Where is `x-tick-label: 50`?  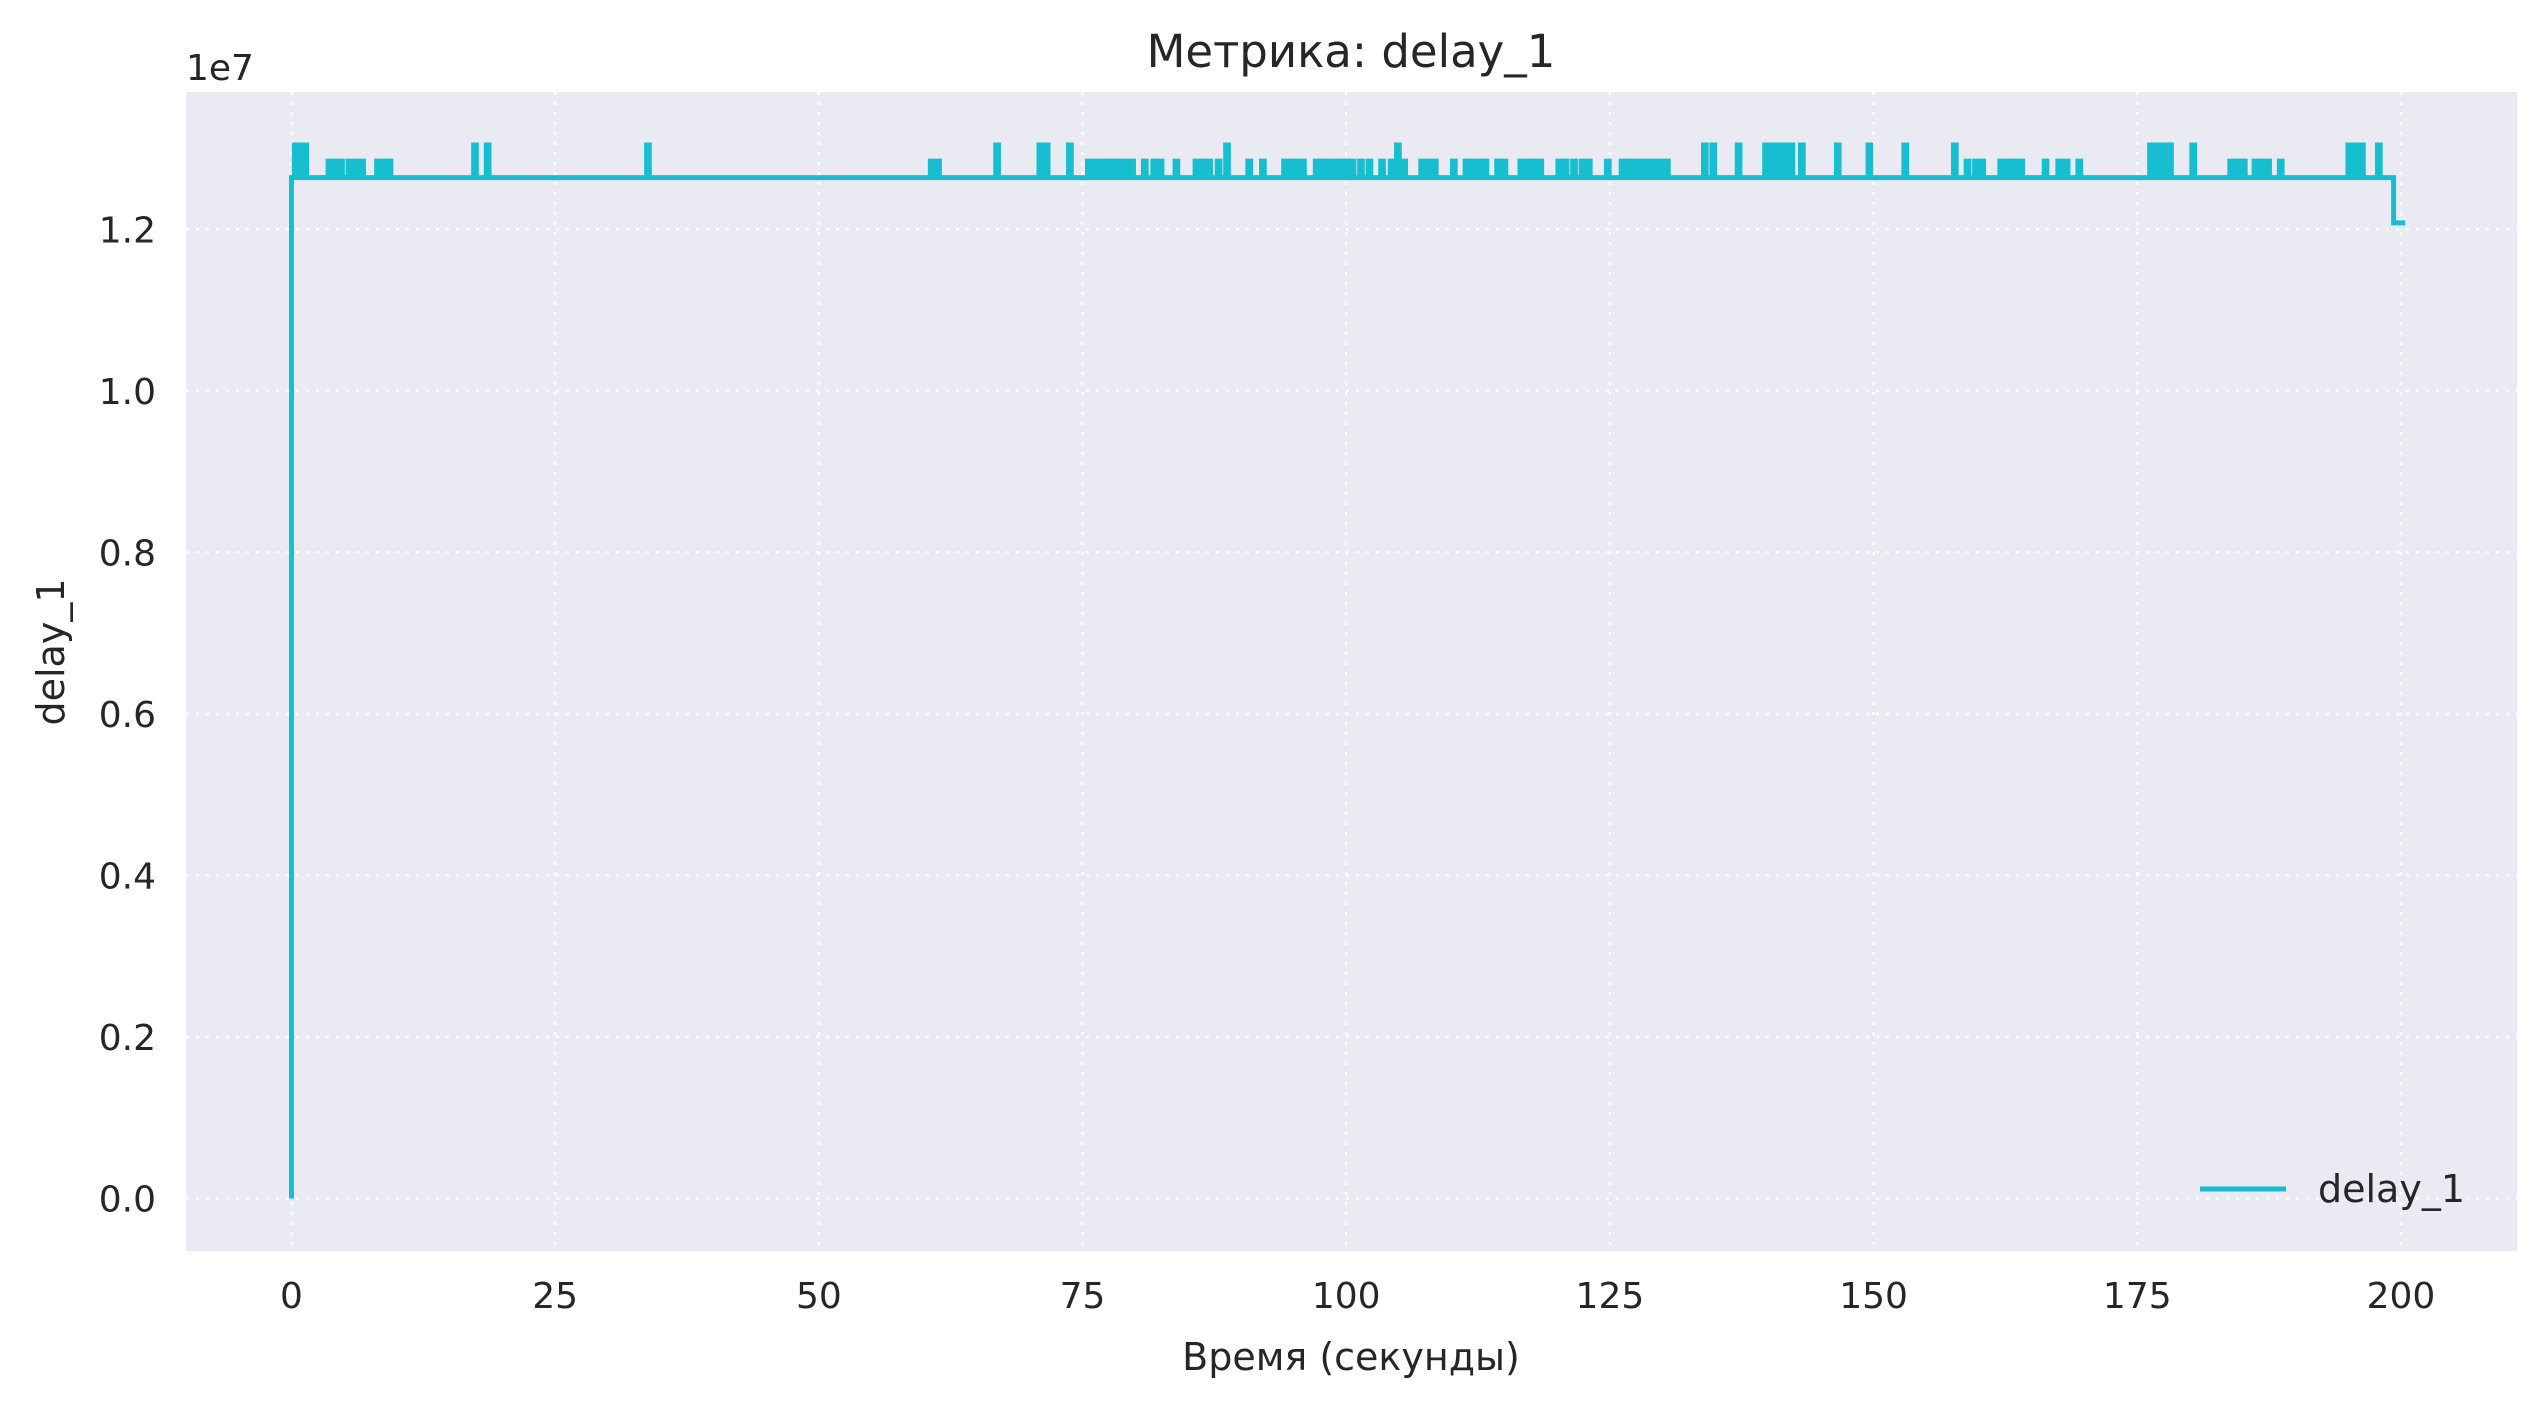 x-tick-label: 50 is located at coordinates (819, 1296).